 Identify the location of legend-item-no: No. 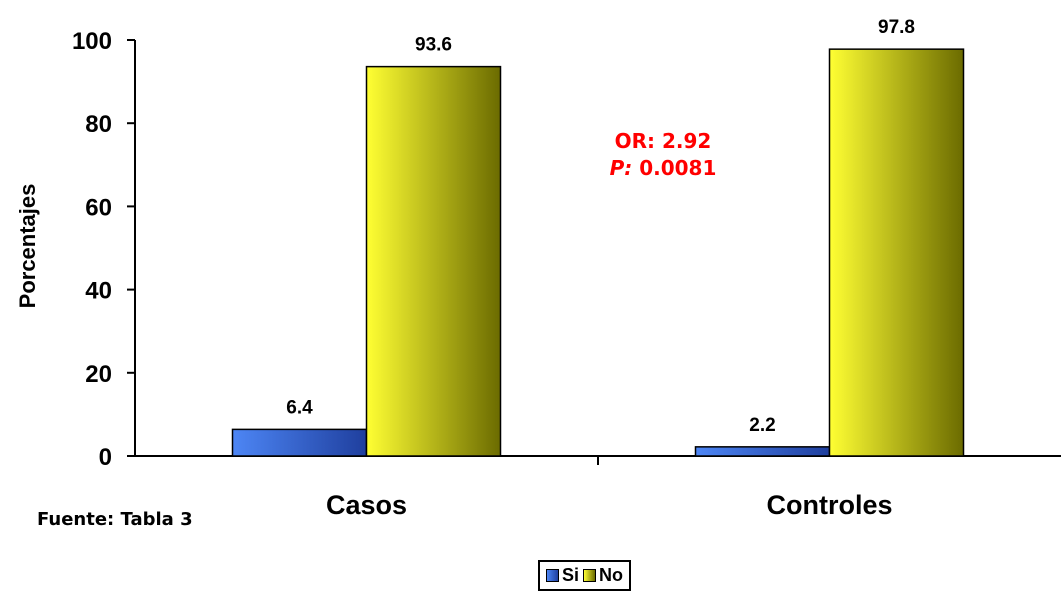
(603, 575).